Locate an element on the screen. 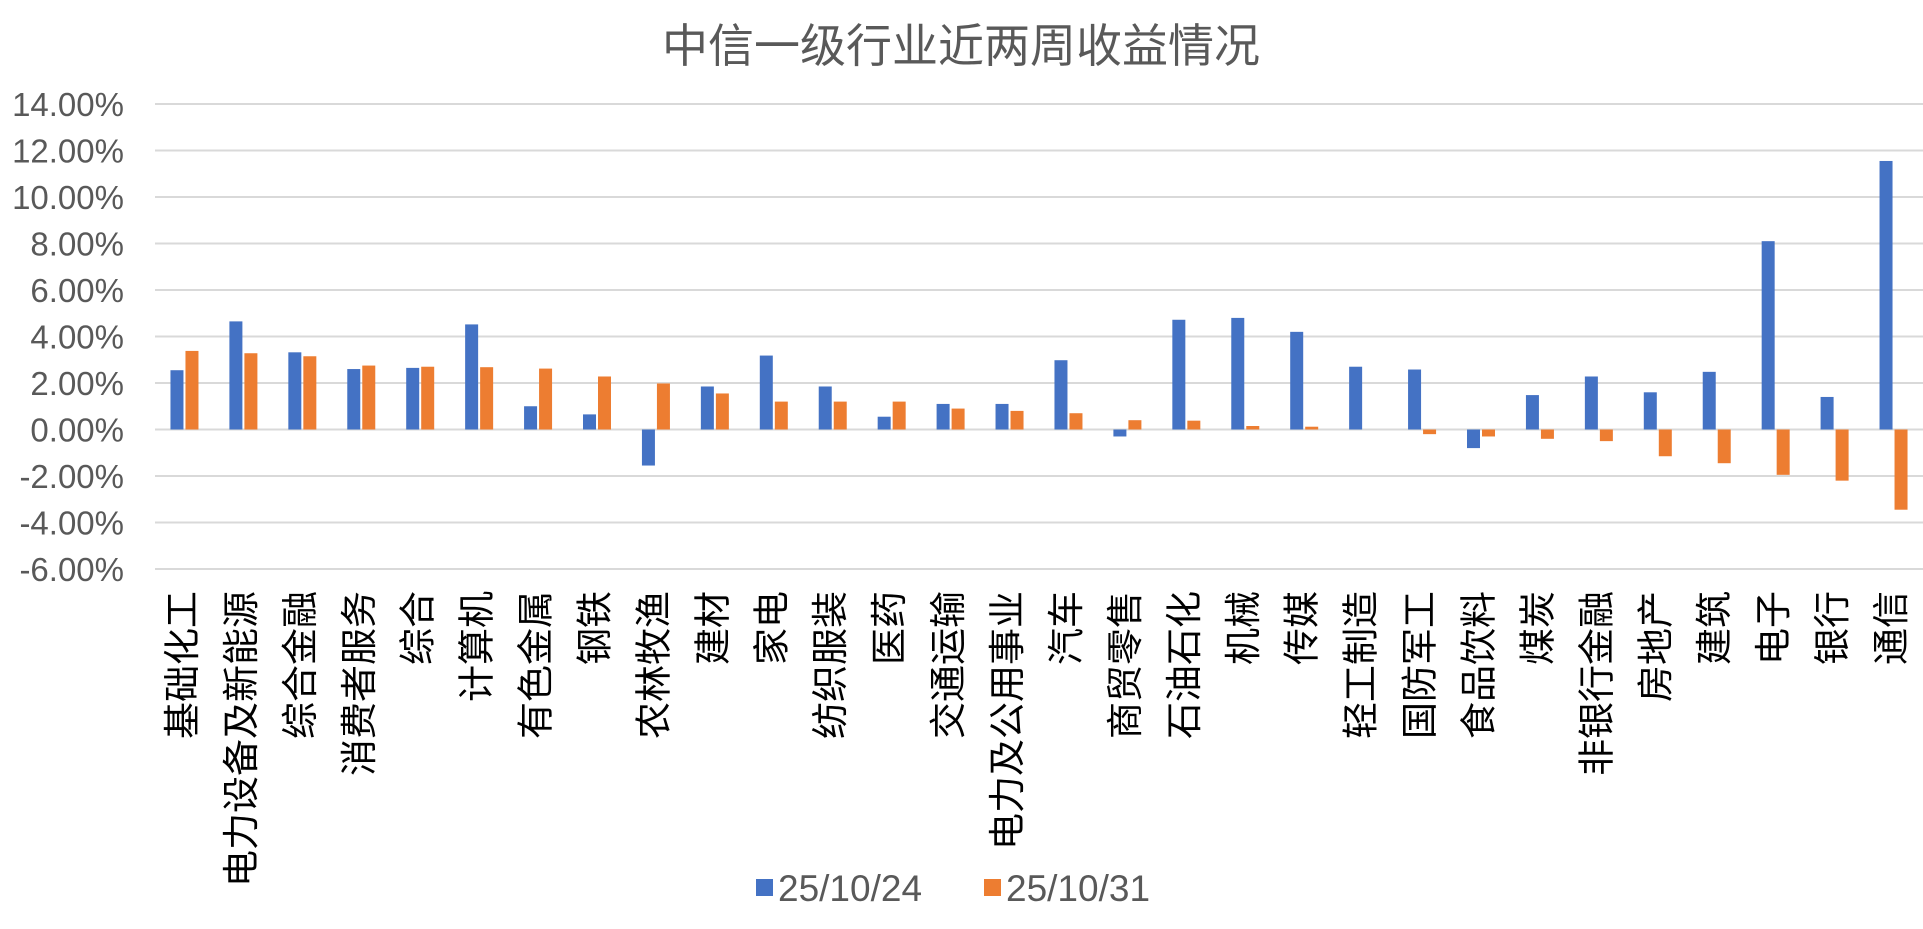 Image resolution: width=1923 pixels, height=929 pixels. x-category-label: 非银行金融 is located at coordinates (1596, 683).